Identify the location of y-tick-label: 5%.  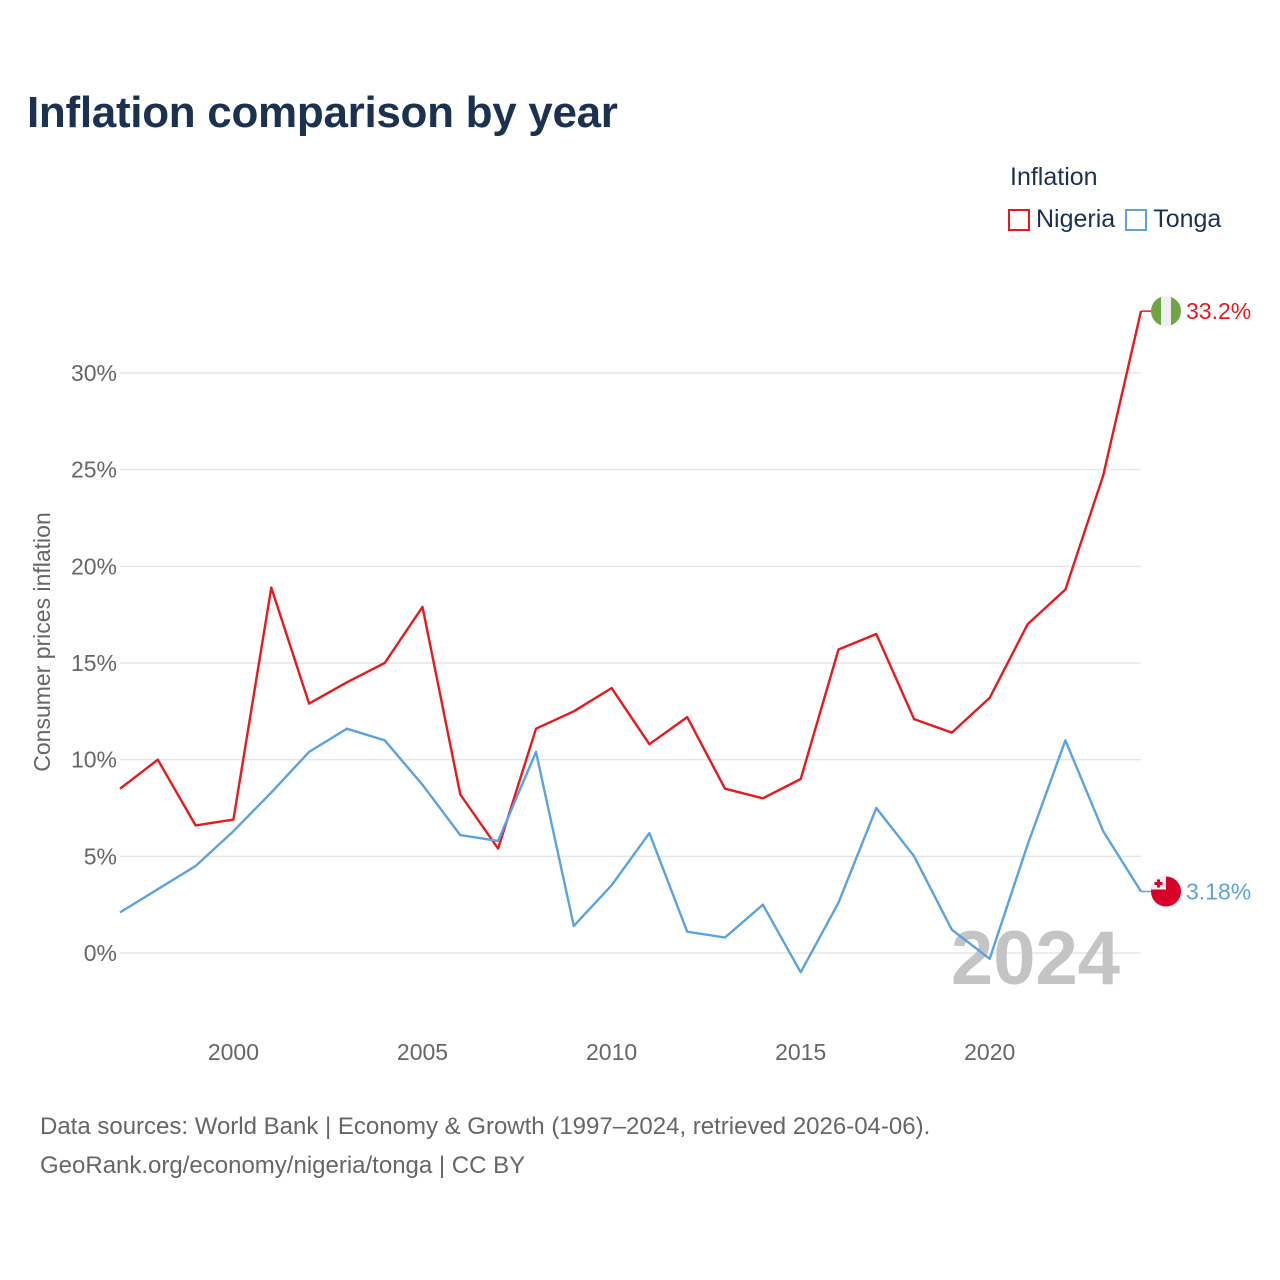
(100, 856).